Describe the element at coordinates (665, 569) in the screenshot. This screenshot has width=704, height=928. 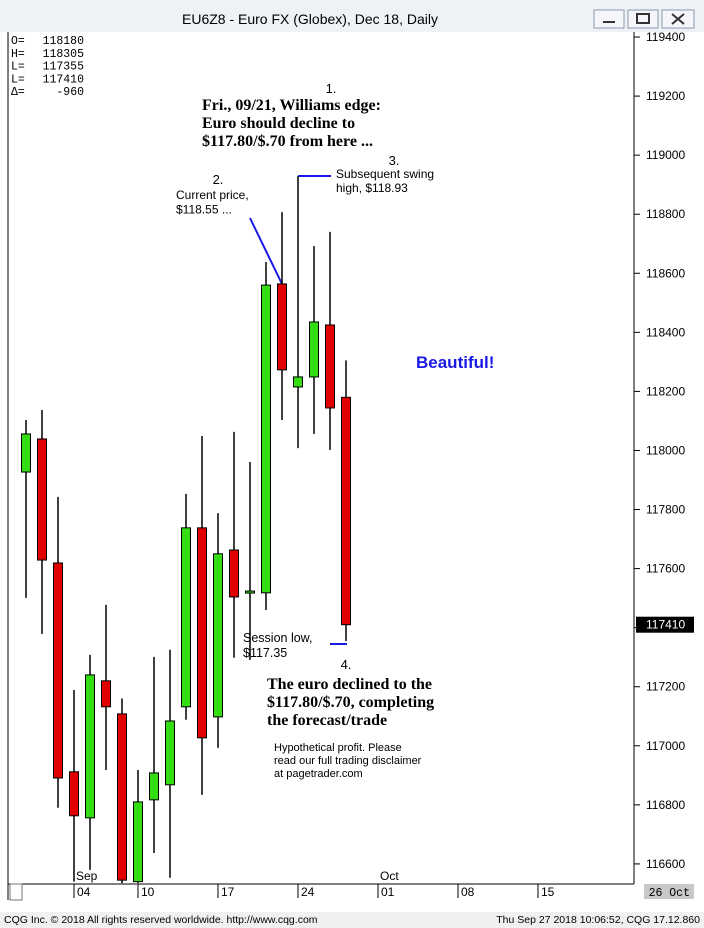
I see `y-tick-label: 117600` at that location.